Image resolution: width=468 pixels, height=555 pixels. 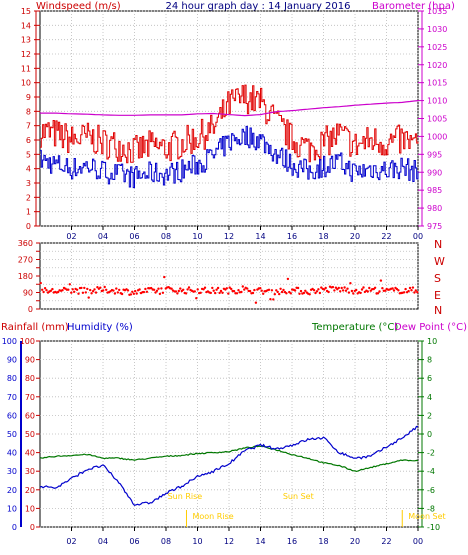 What do you see at coordinates (12, 434) in the screenshot?
I see `humidity-tick-label: 50` at bounding box center [12, 434].